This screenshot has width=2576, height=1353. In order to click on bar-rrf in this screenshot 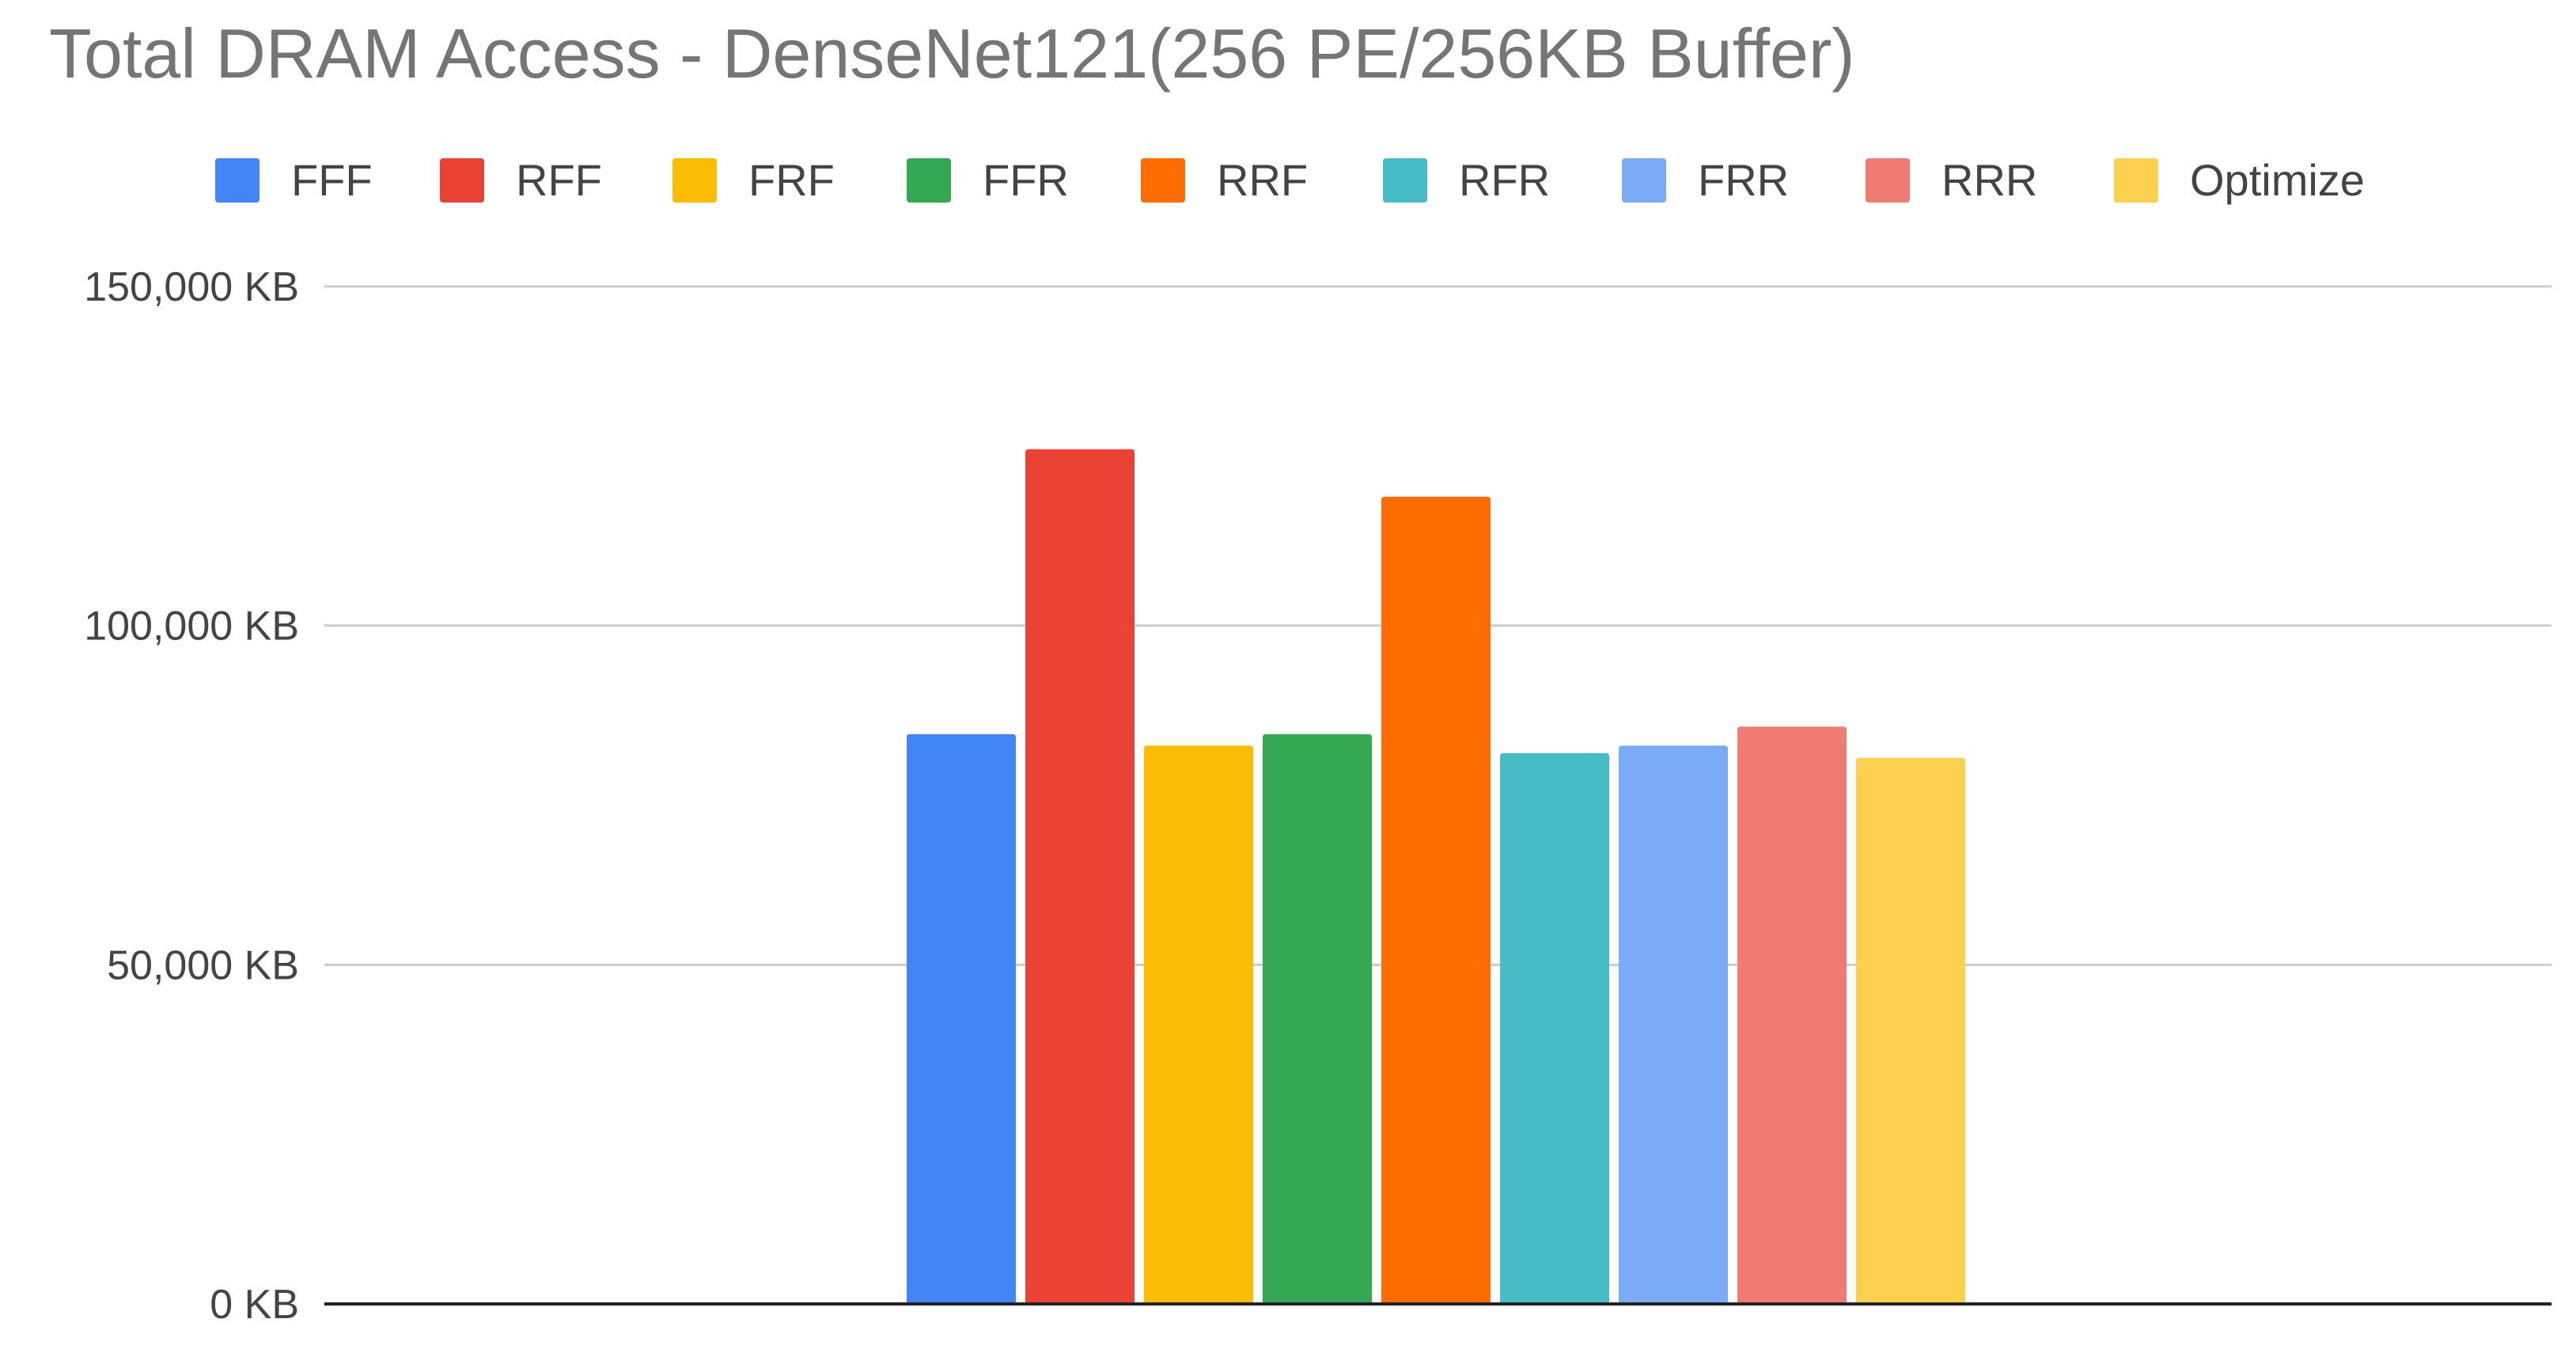, I will do `click(1436, 900)`.